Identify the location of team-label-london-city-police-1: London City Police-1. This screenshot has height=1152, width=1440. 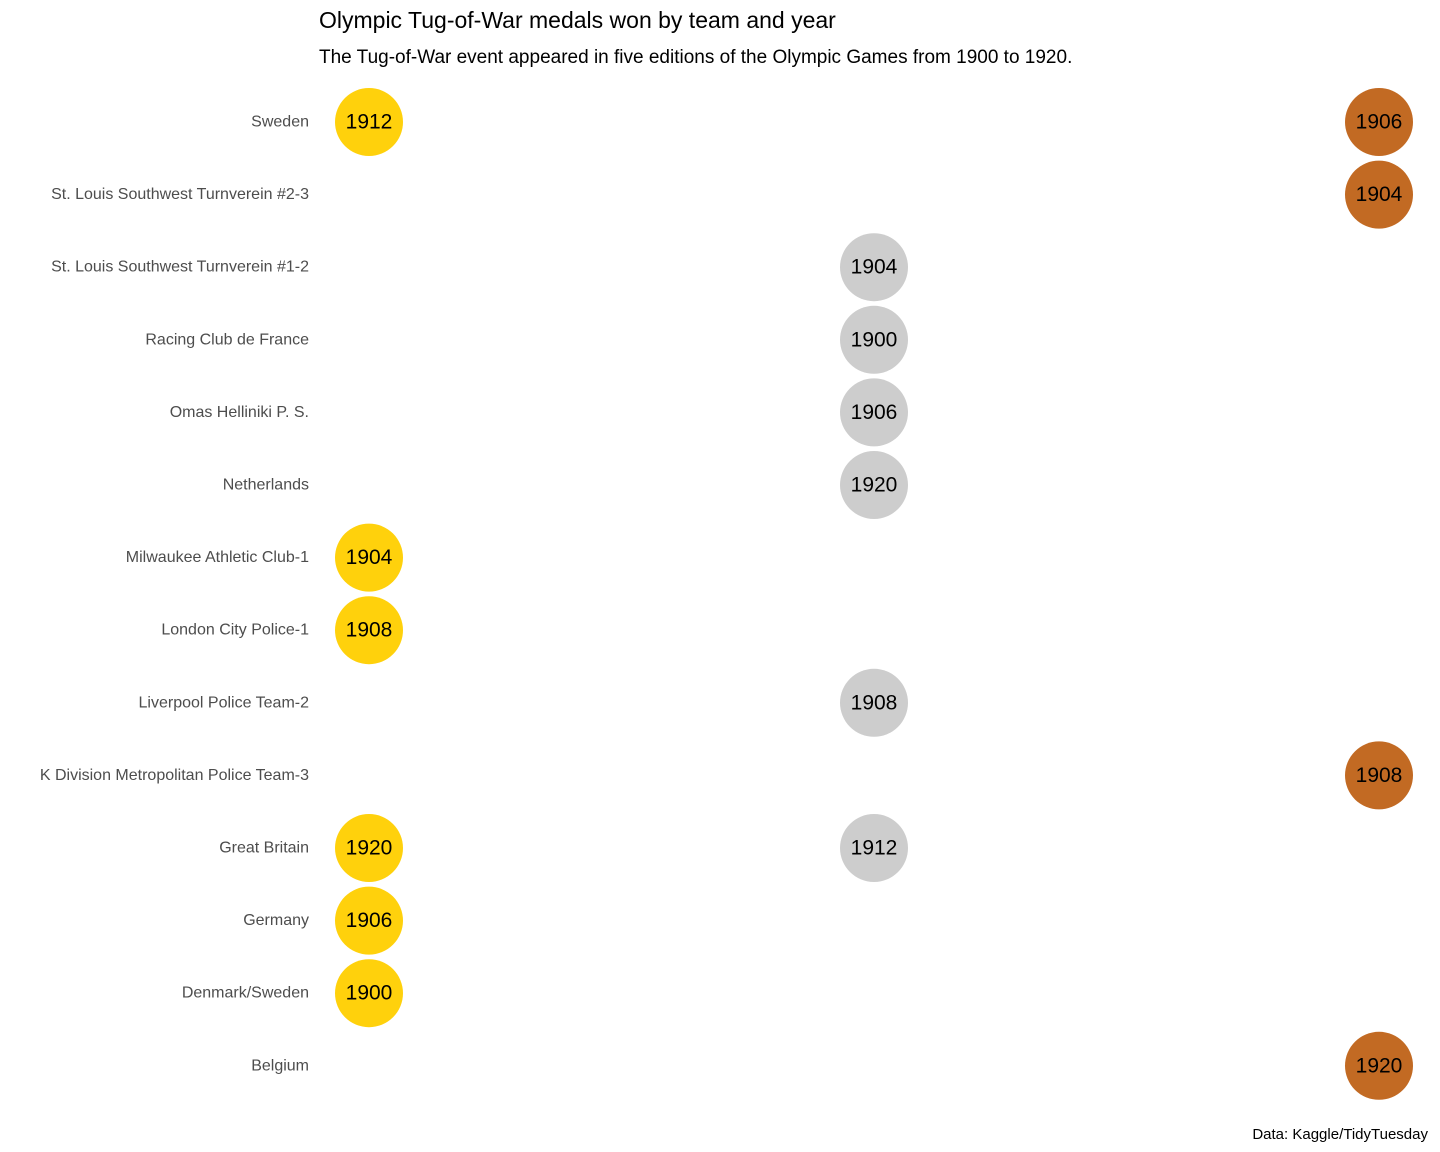
(235, 630).